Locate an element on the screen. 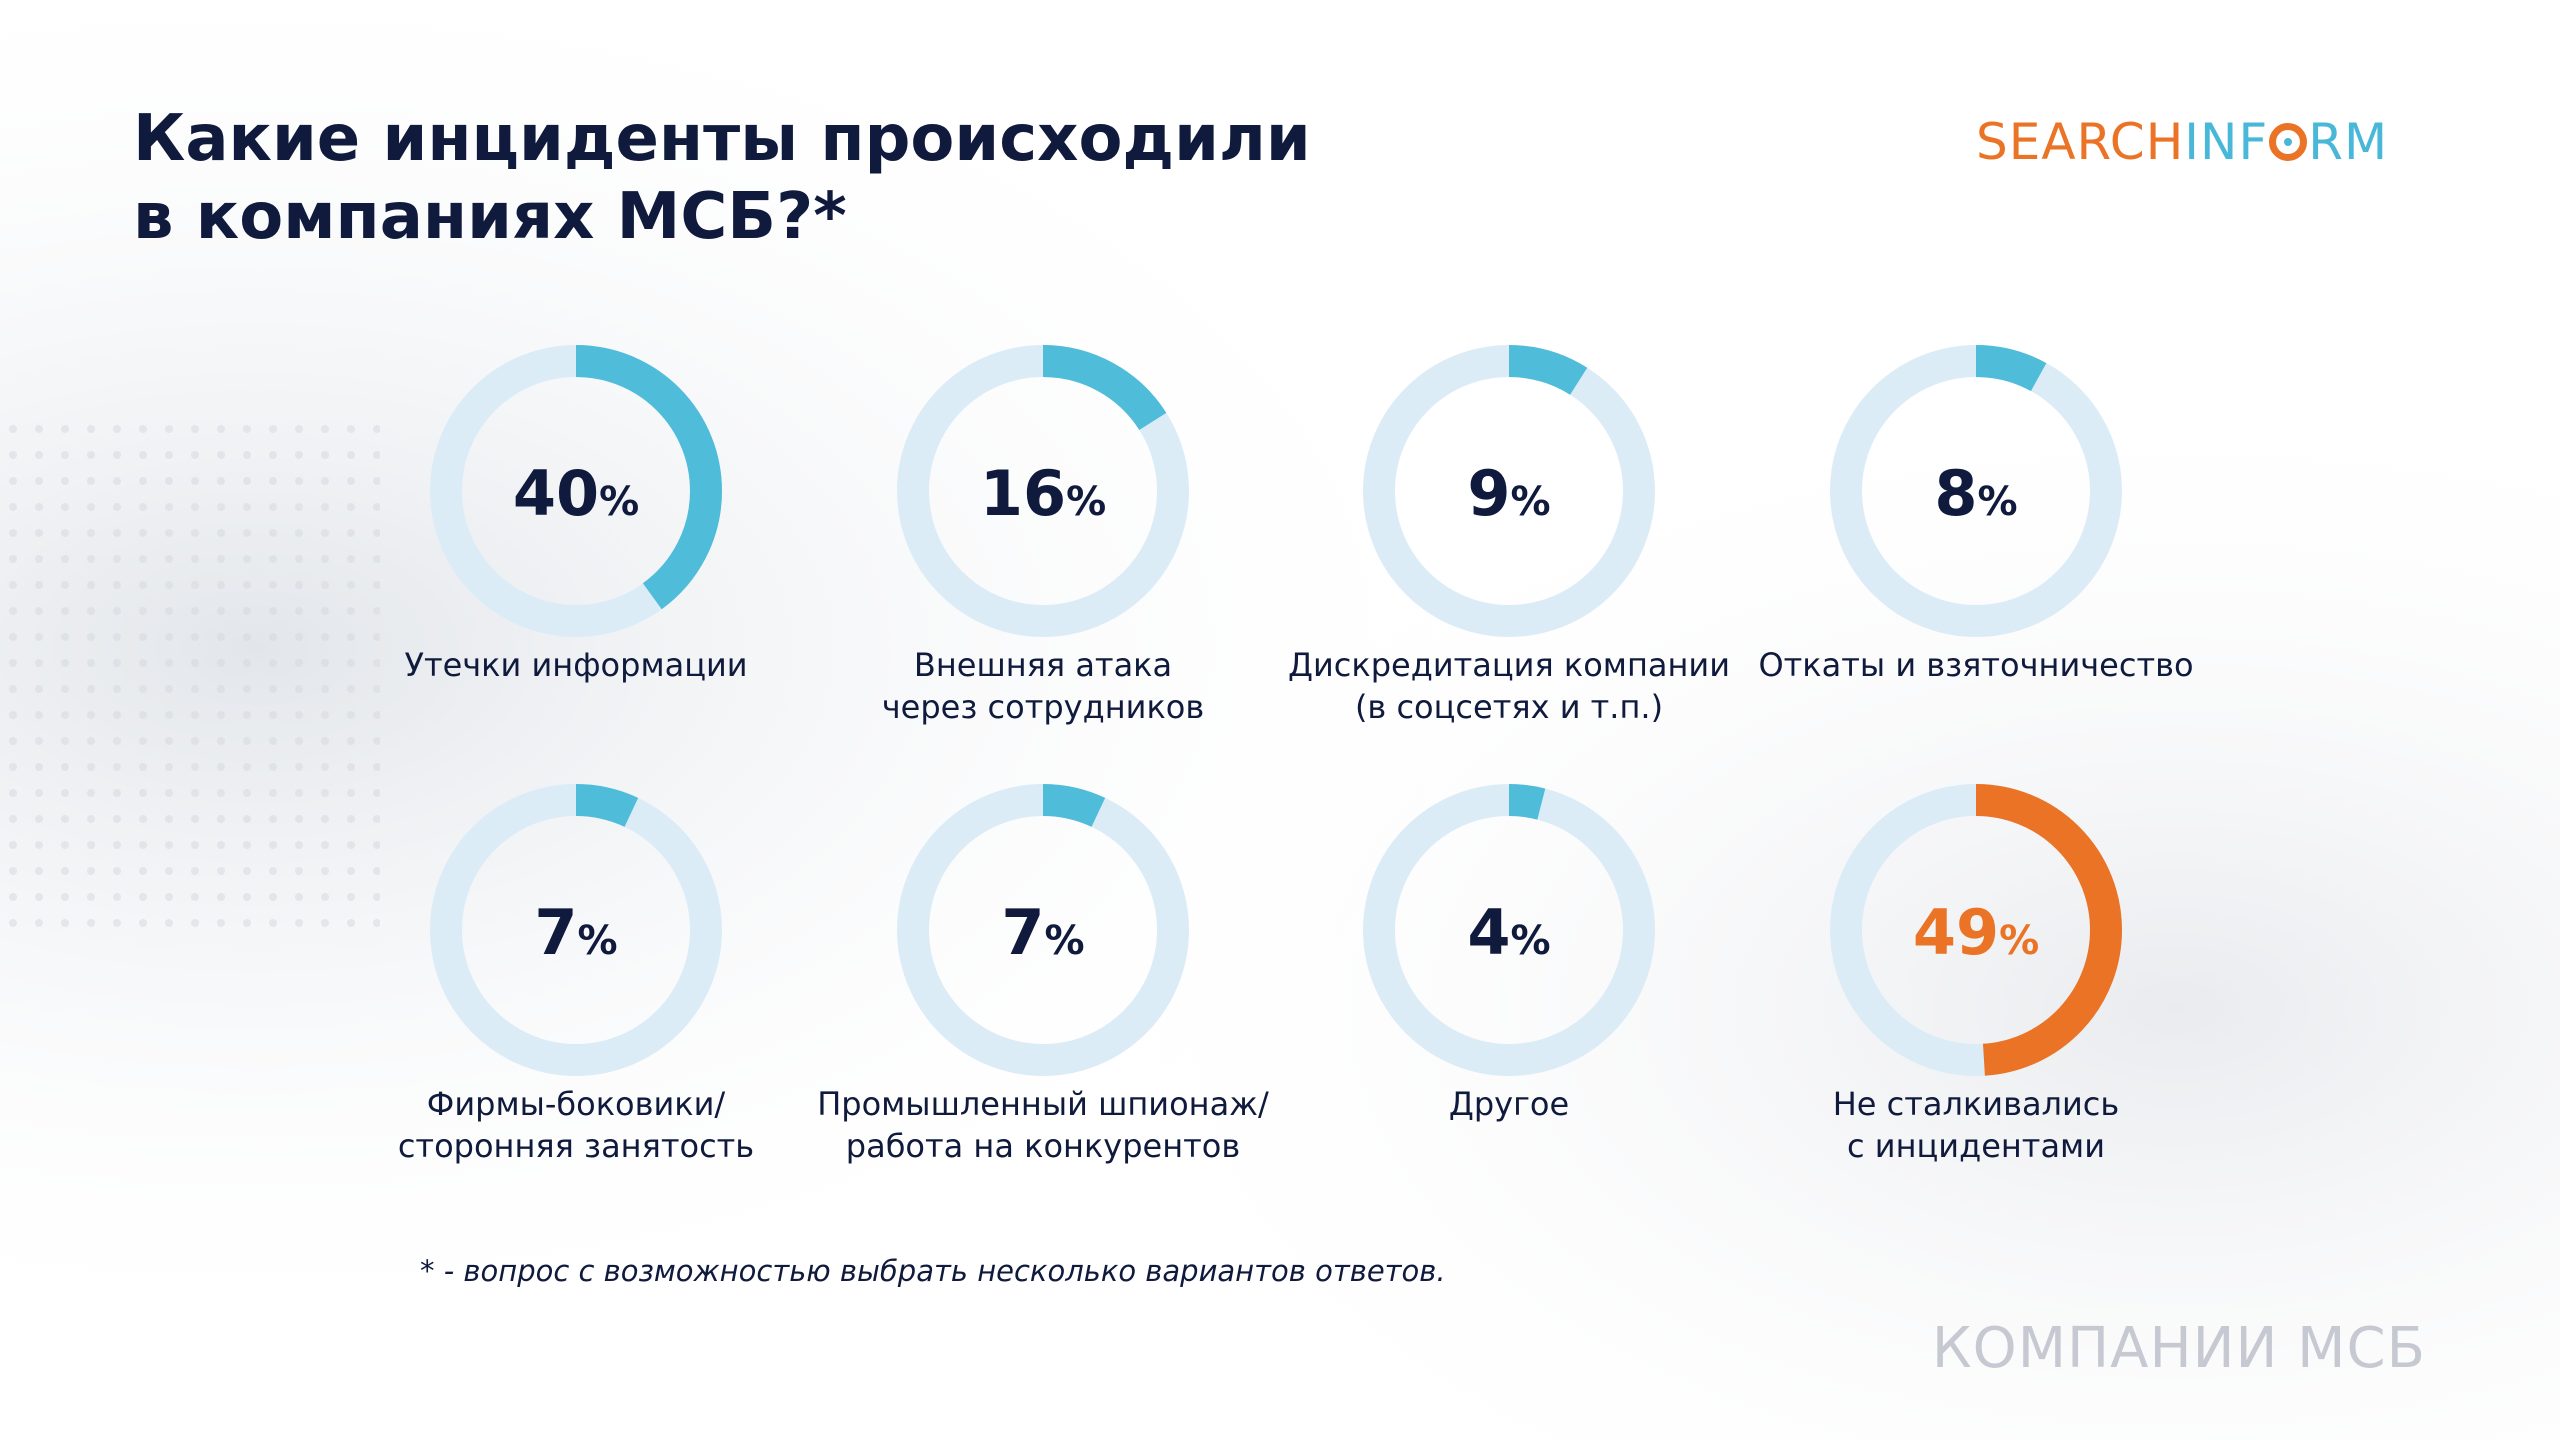  donut-category-label: Утечки информации is located at coordinates (576, 665).